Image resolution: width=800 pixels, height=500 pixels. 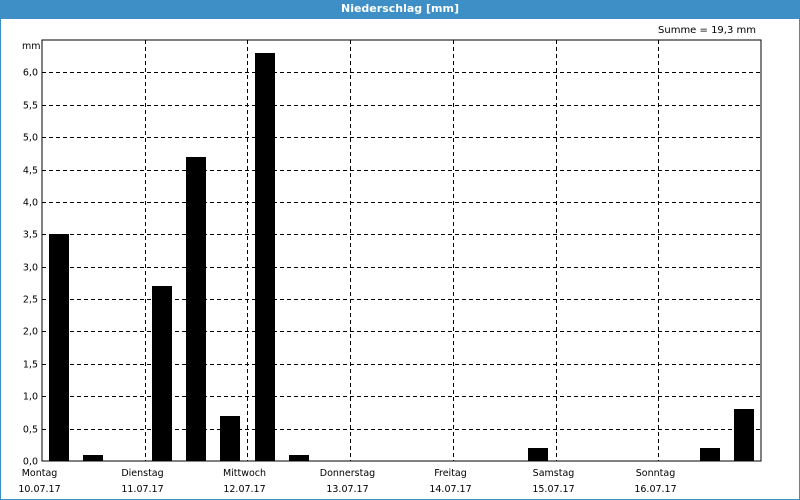 I want to click on y-tick-label: 5,0, so click(x=30, y=138).